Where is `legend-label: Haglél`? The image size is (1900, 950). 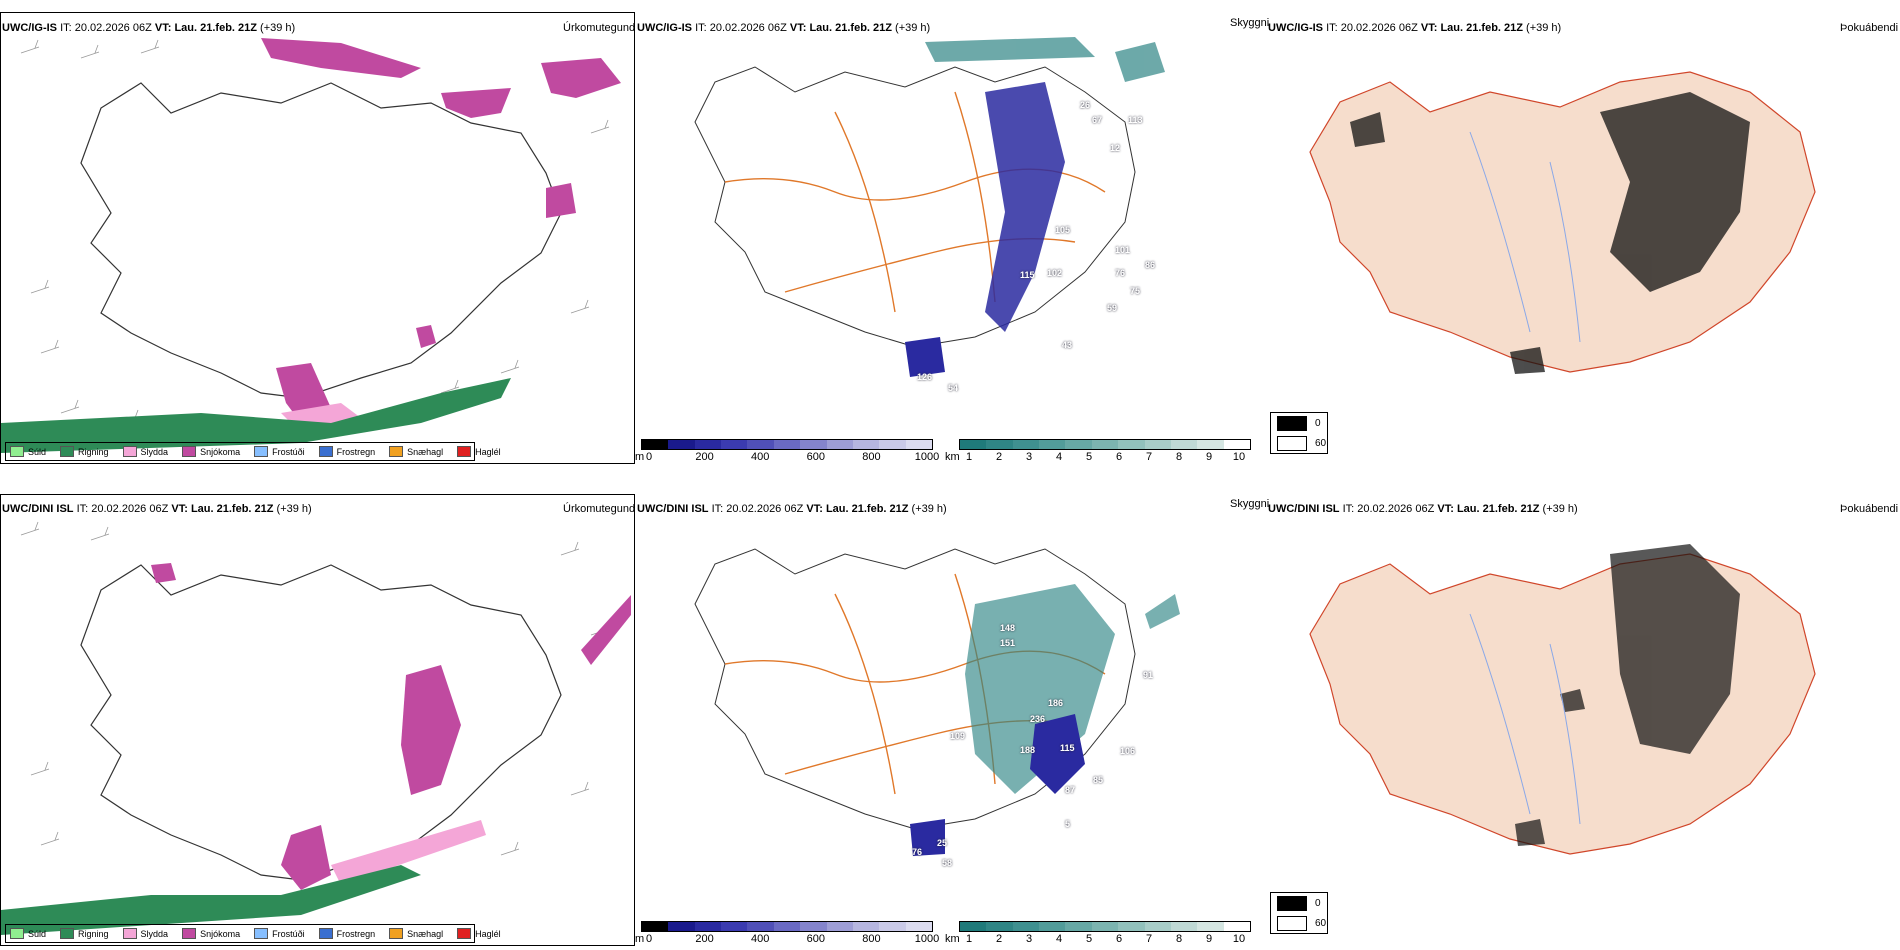
legend-label: Haglél is located at coordinates (488, 933).